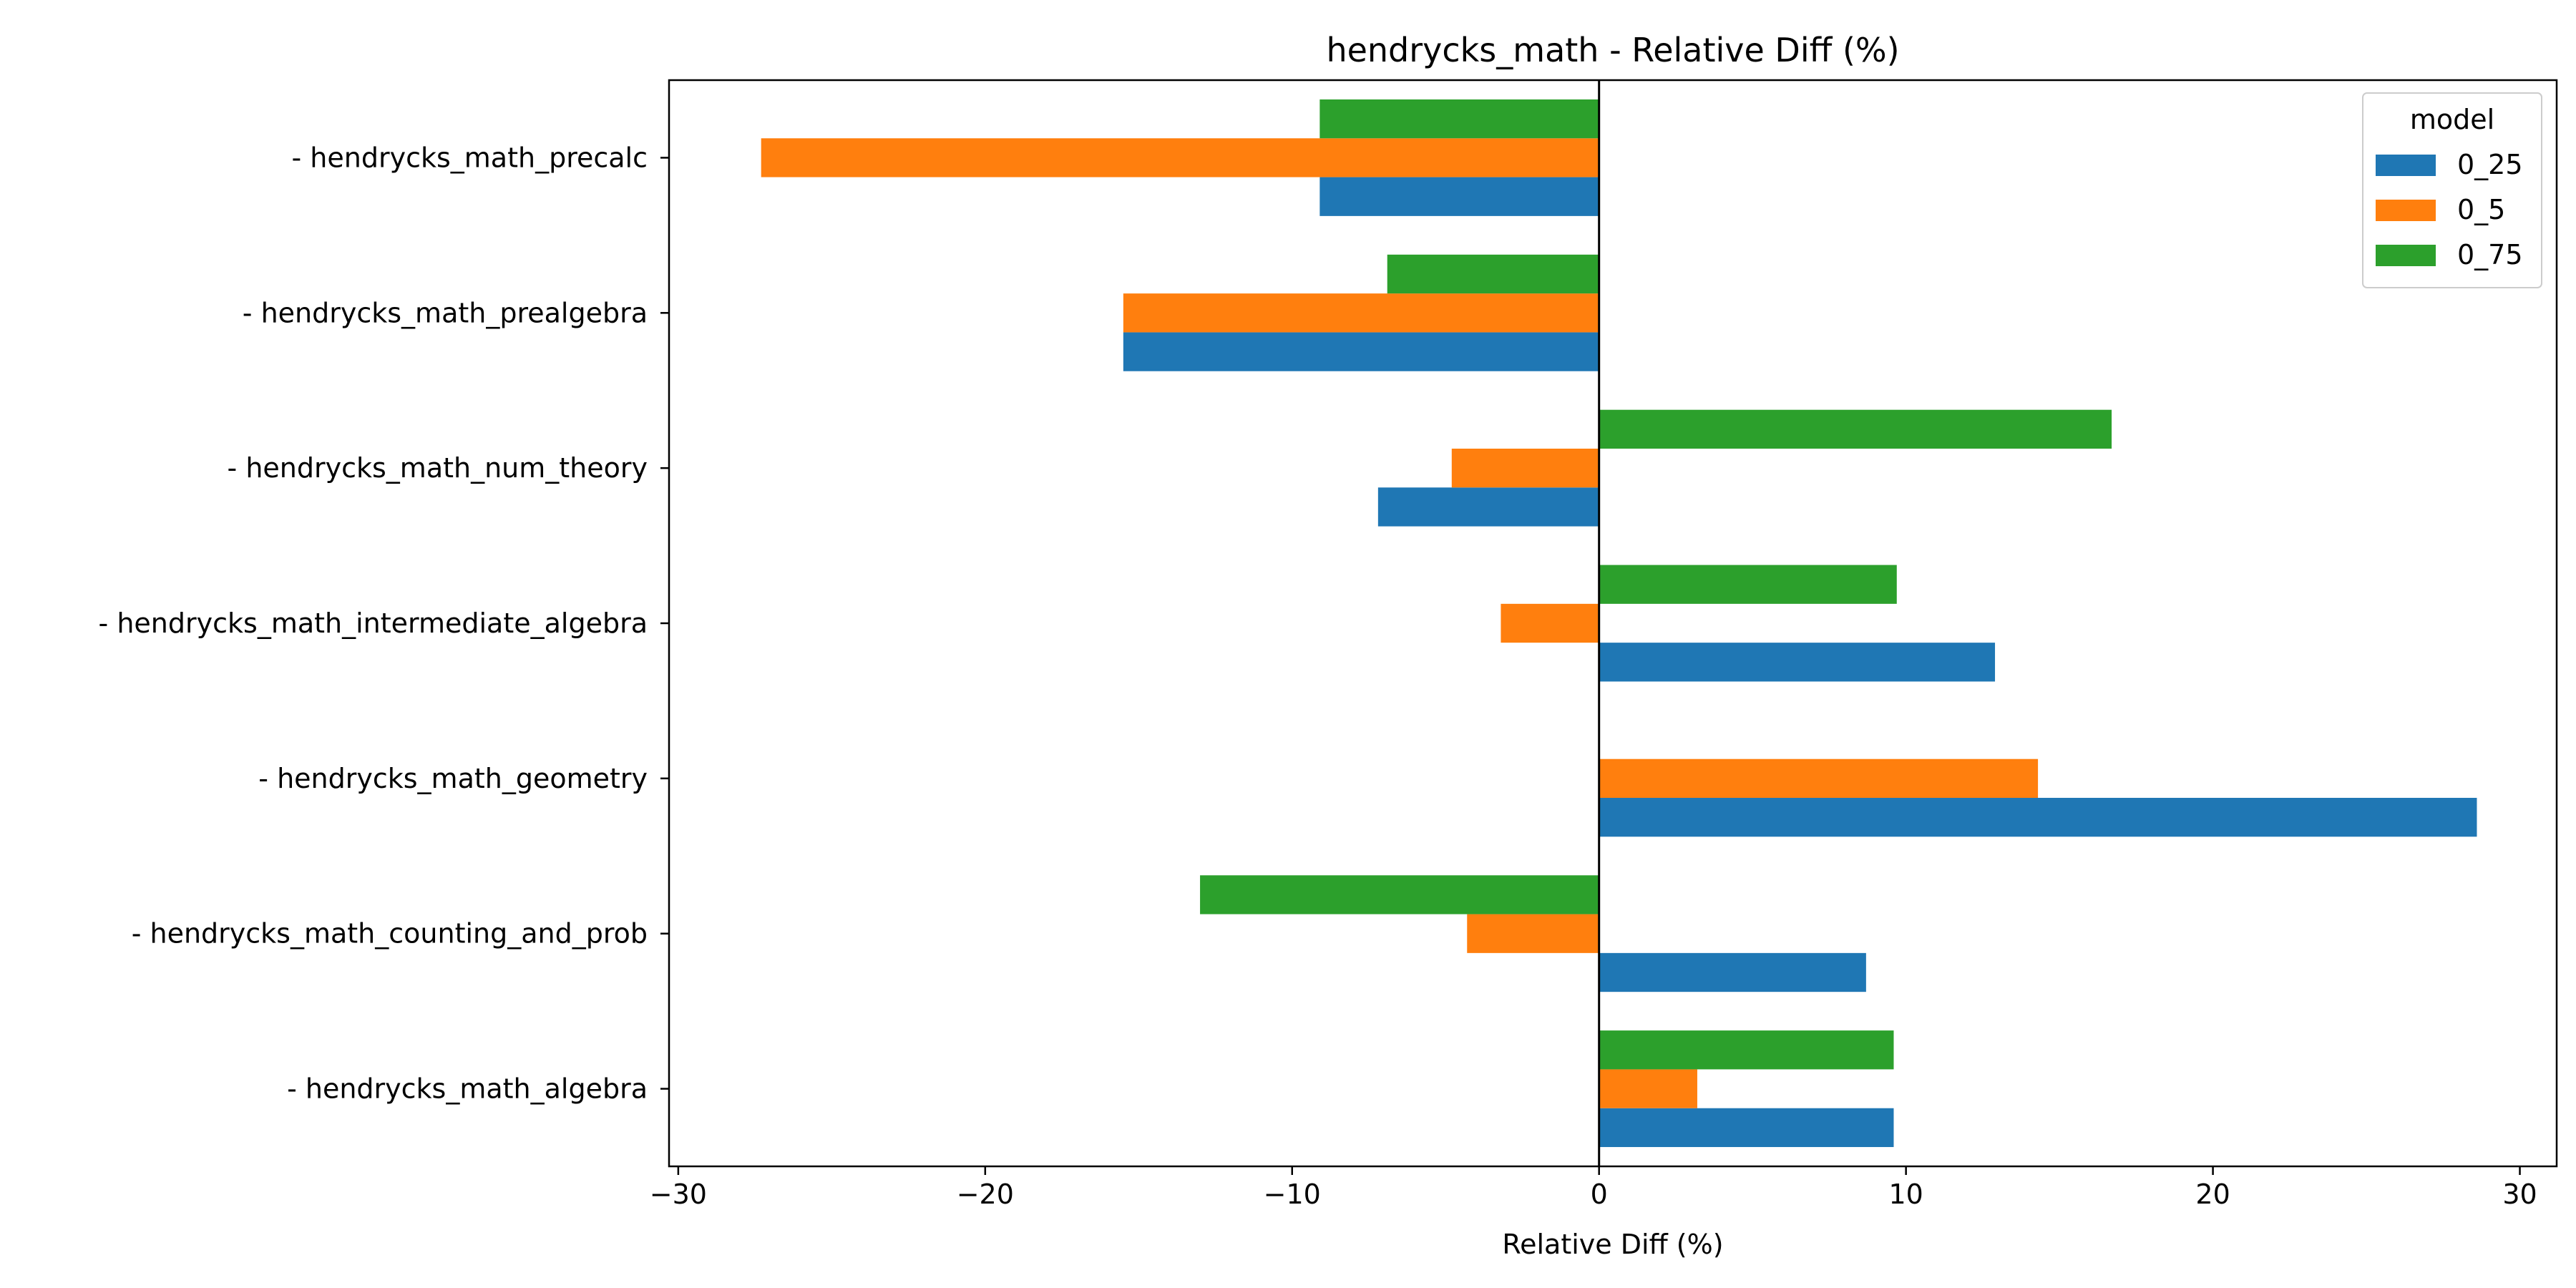 The height and width of the screenshot is (1288, 2576). Describe the element at coordinates (1855, 429) in the screenshot. I see `bar-0_75-hendrycks-math-num-theory` at that location.